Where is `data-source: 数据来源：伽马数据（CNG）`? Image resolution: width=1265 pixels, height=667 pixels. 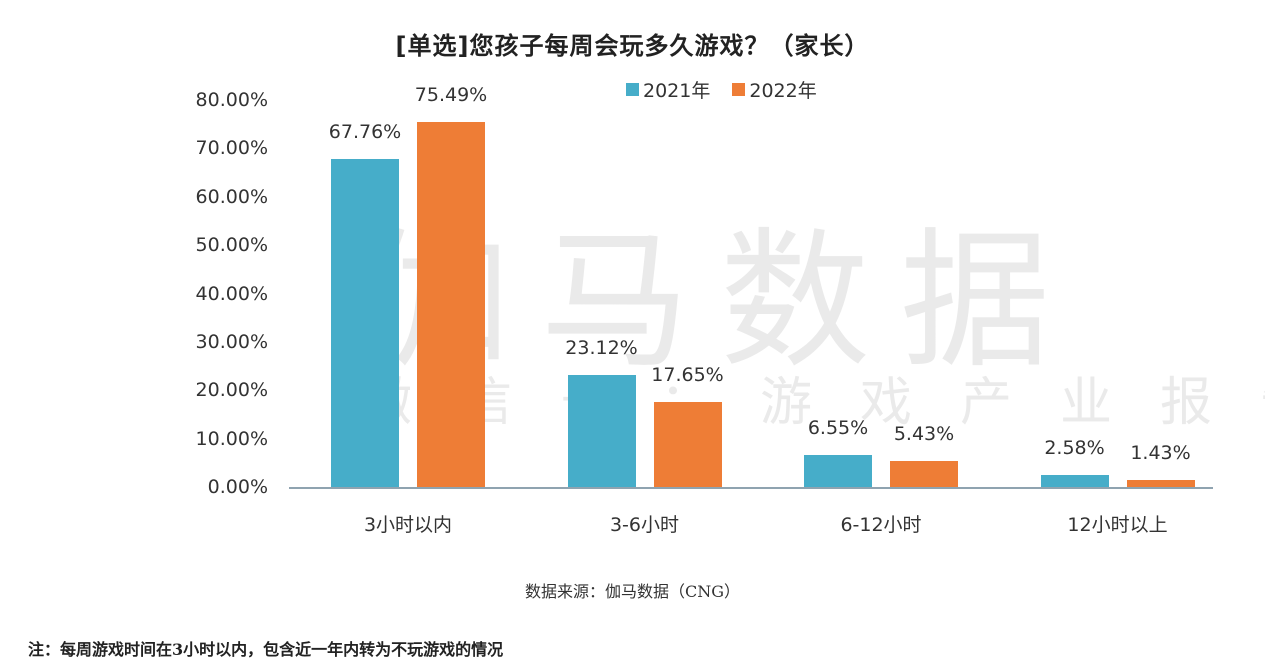
data-source: 数据来源：伽马数据（CNG） is located at coordinates (632, 591).